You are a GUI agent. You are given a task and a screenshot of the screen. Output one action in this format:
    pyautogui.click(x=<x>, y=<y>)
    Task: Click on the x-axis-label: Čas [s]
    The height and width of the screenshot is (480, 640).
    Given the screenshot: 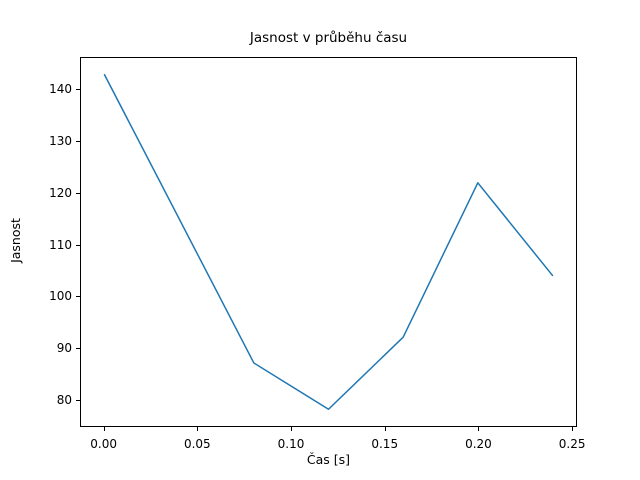 What is the action you would take?
    pyautogui.click(x=328, y=459)
    